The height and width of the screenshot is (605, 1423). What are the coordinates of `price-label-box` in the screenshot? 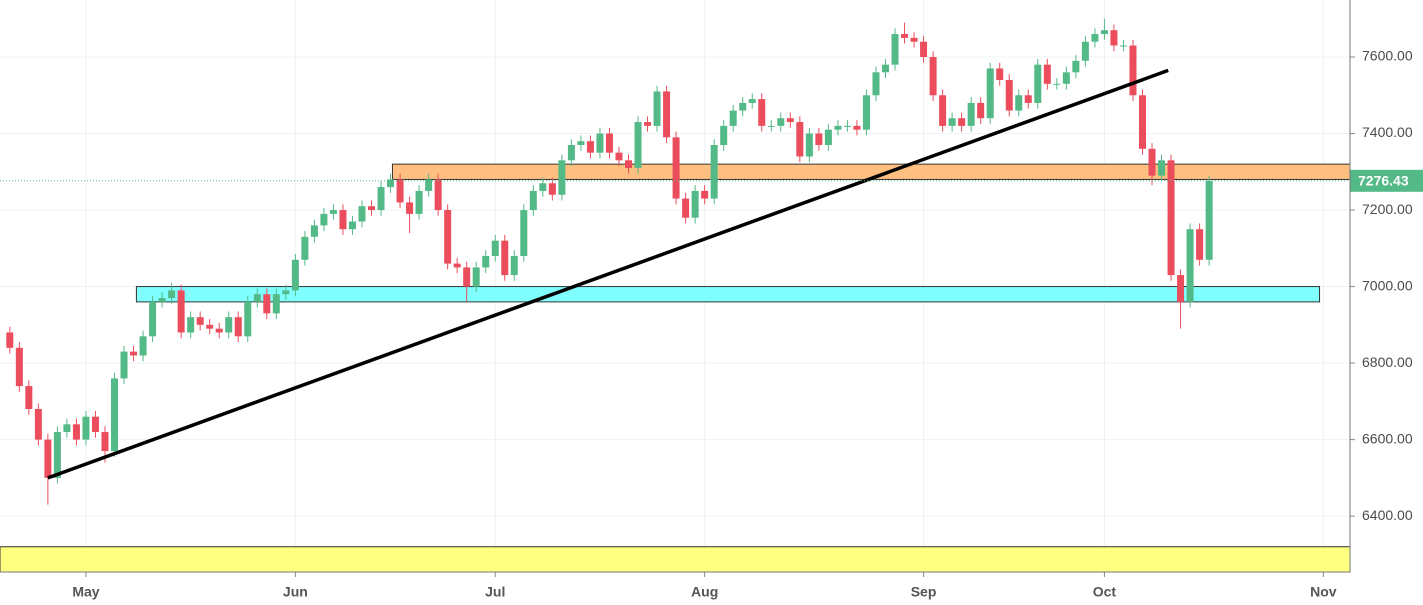 It's located at (1386, 180).